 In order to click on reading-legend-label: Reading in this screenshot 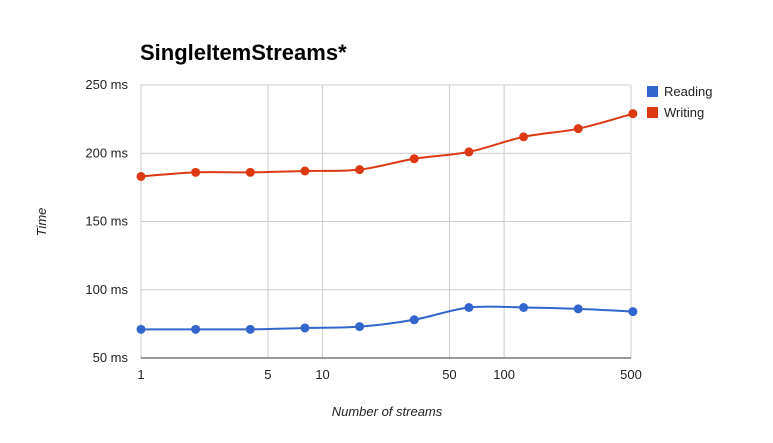, I will do `click(688, 91)`.